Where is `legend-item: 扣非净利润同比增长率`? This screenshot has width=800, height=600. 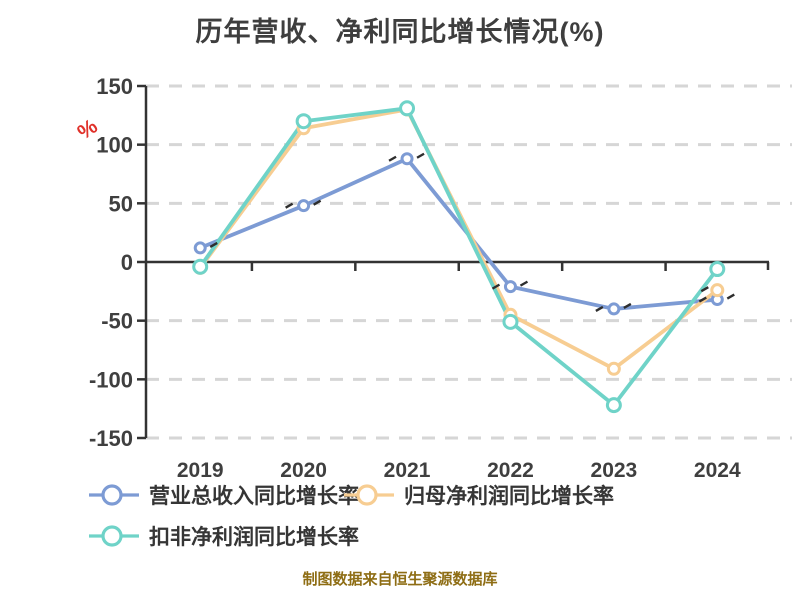
legend-item: 扣非净利润同比增长率 is located at coordinates (223, 536).